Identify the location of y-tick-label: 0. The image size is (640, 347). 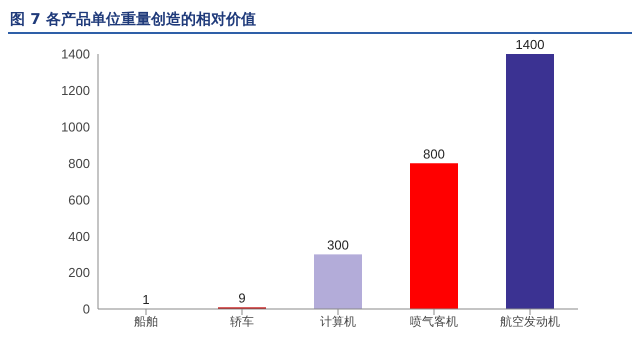
(86, 309).